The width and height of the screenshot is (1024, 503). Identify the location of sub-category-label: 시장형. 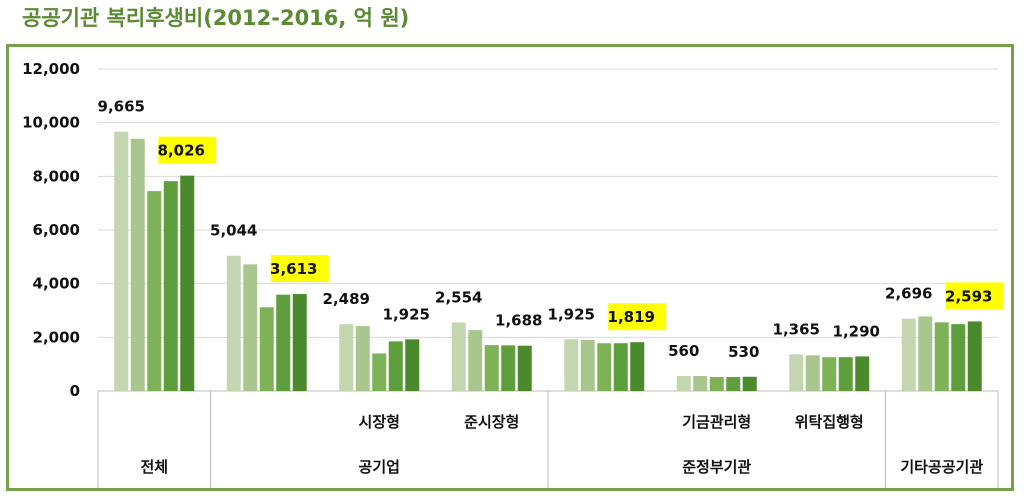
(379, 422).